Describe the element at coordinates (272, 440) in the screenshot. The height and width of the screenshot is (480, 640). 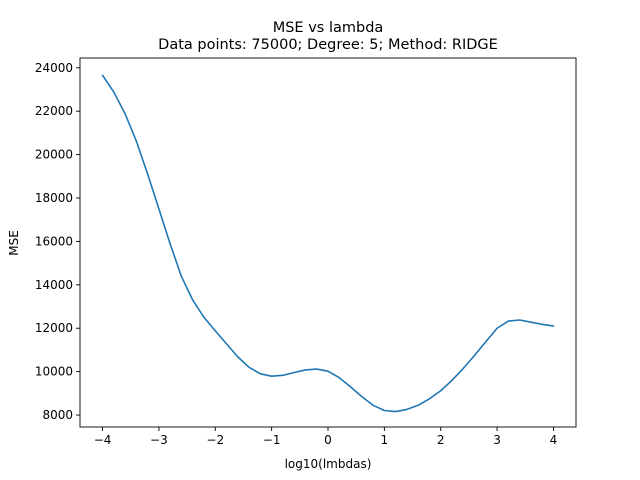
I see `x-tick-label: −1` at that location.